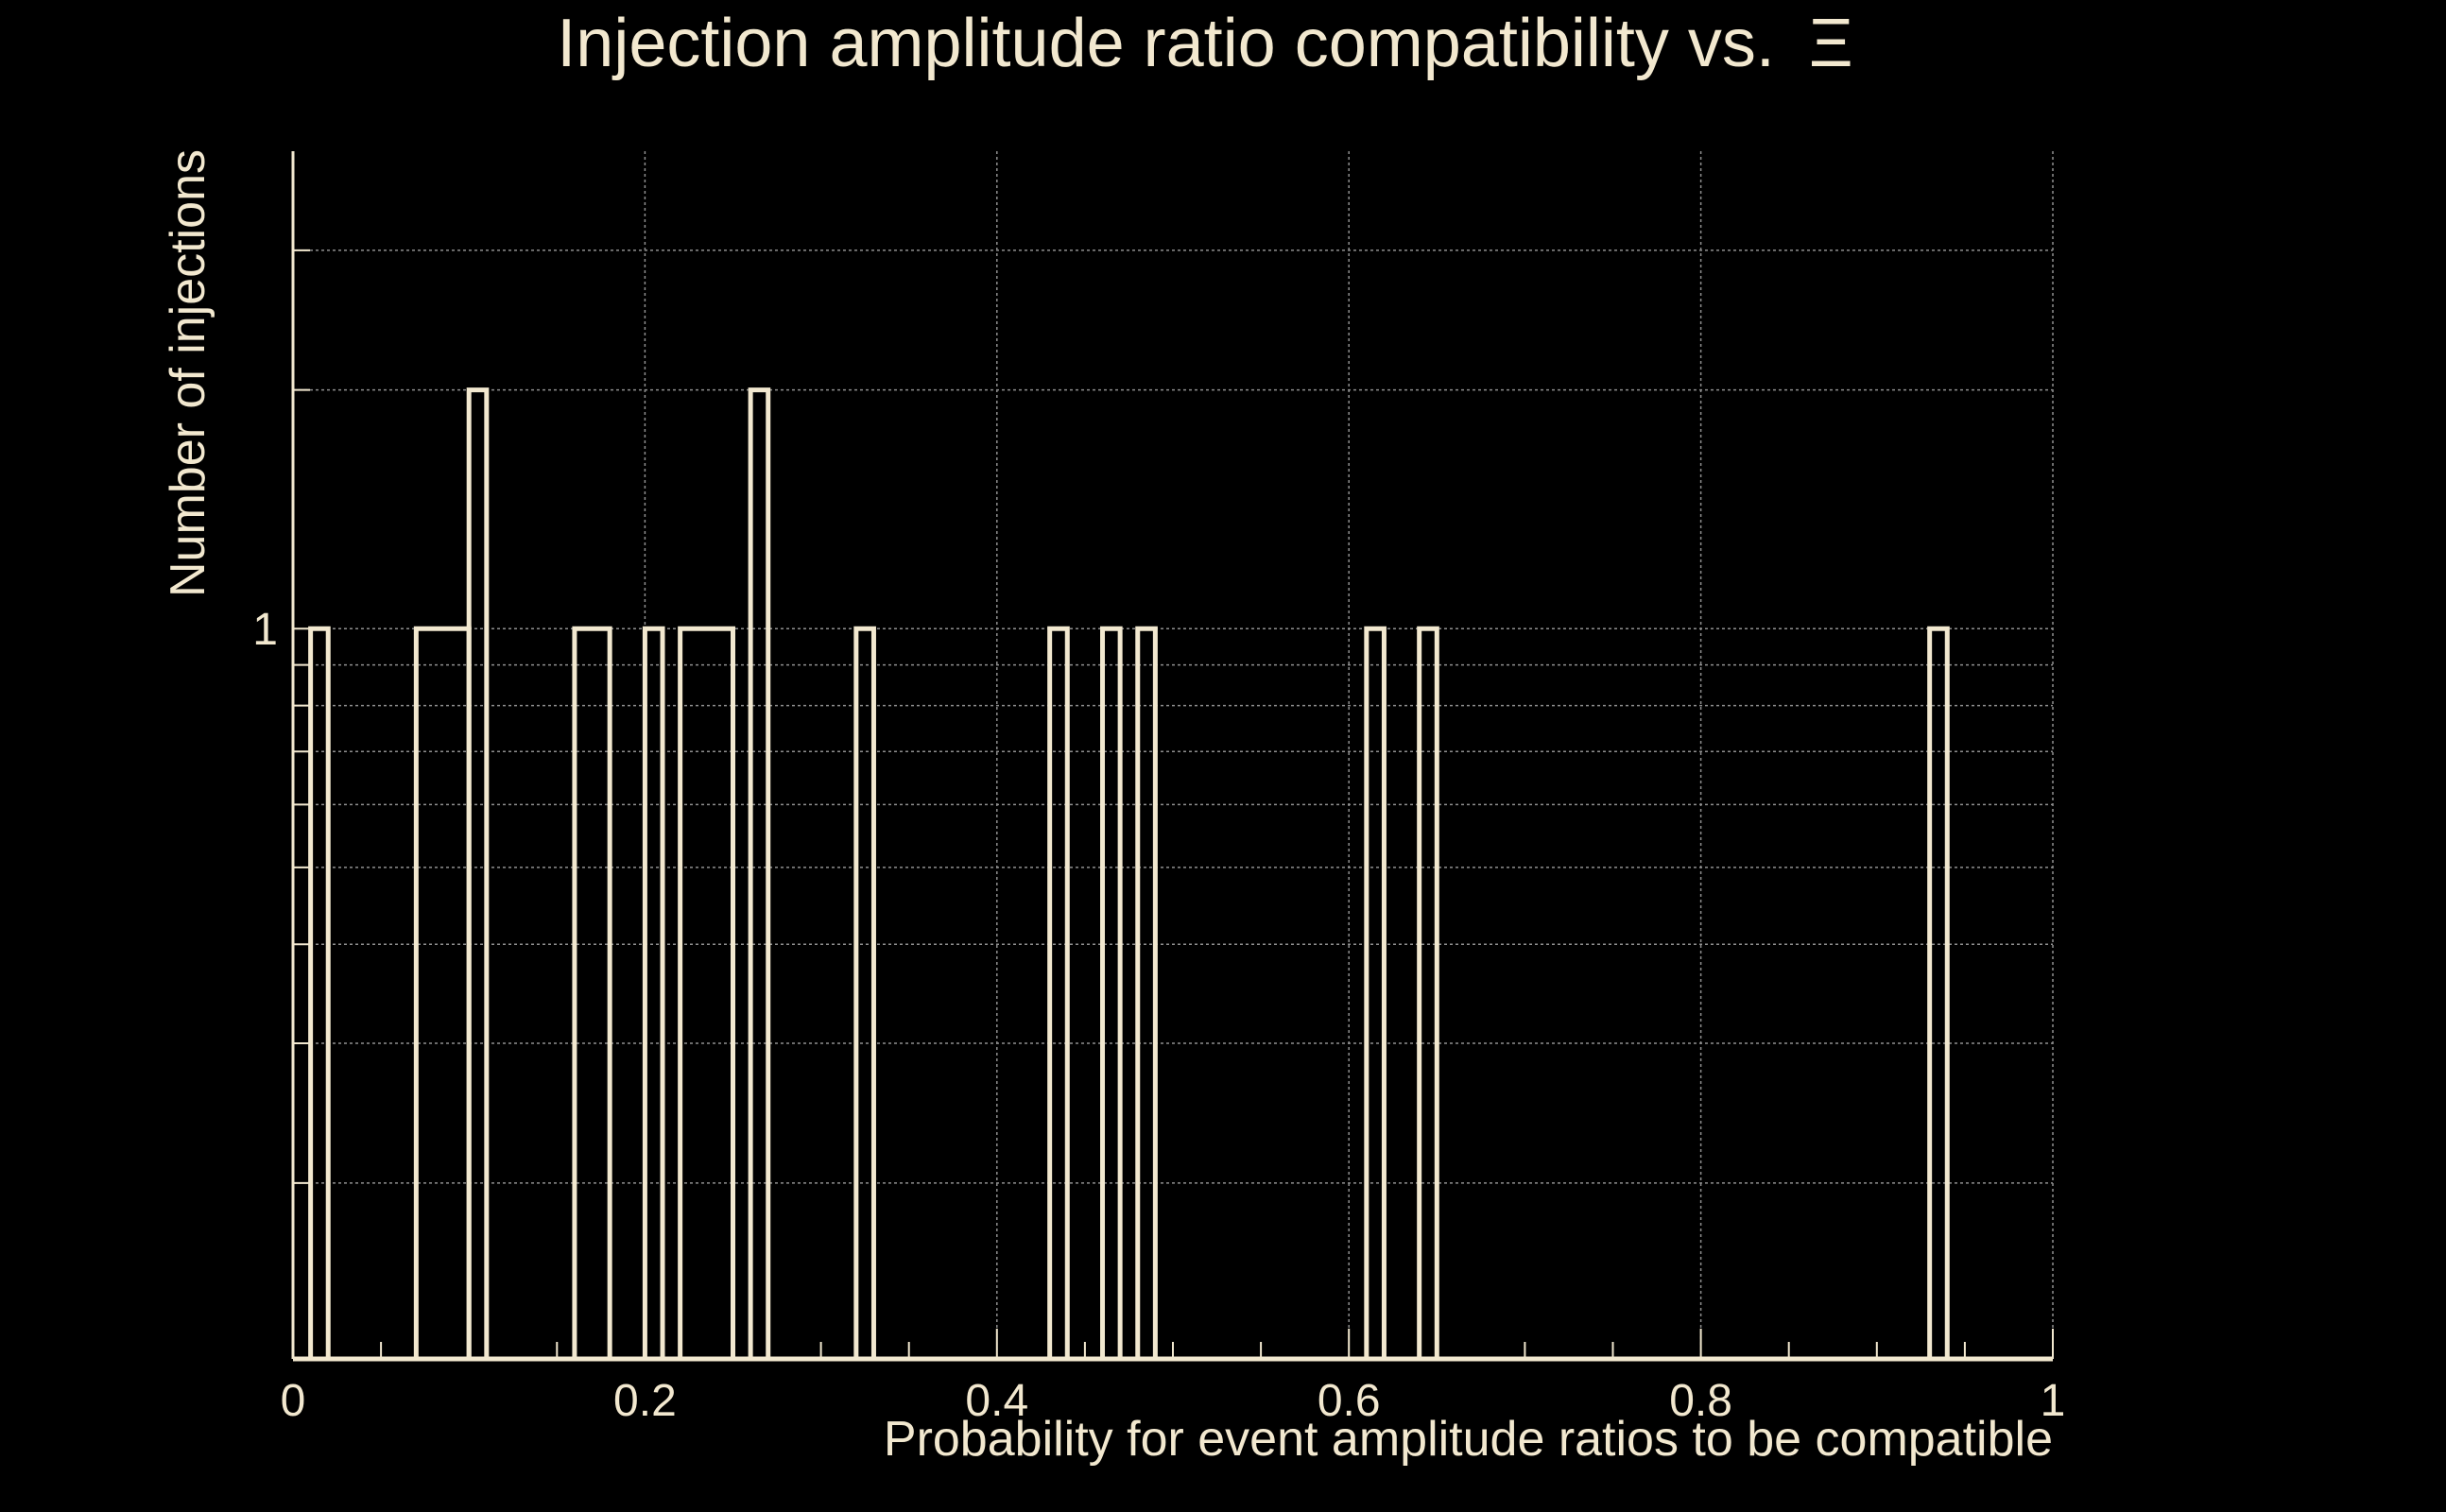  Describe the element at coordinates (293, 1401) in the screenshot. I see `x-tick-label: 0` at that location.